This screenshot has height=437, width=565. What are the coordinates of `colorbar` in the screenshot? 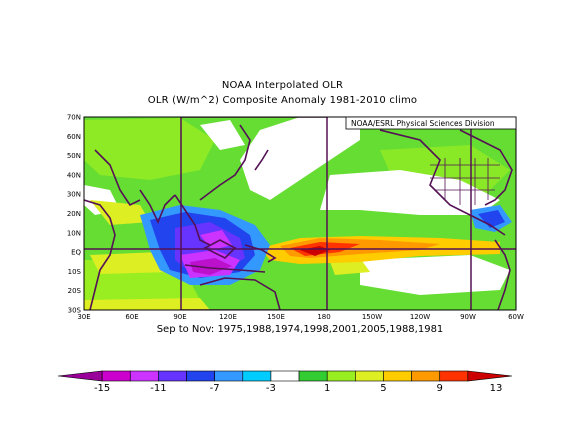 It's located at (285, 376).